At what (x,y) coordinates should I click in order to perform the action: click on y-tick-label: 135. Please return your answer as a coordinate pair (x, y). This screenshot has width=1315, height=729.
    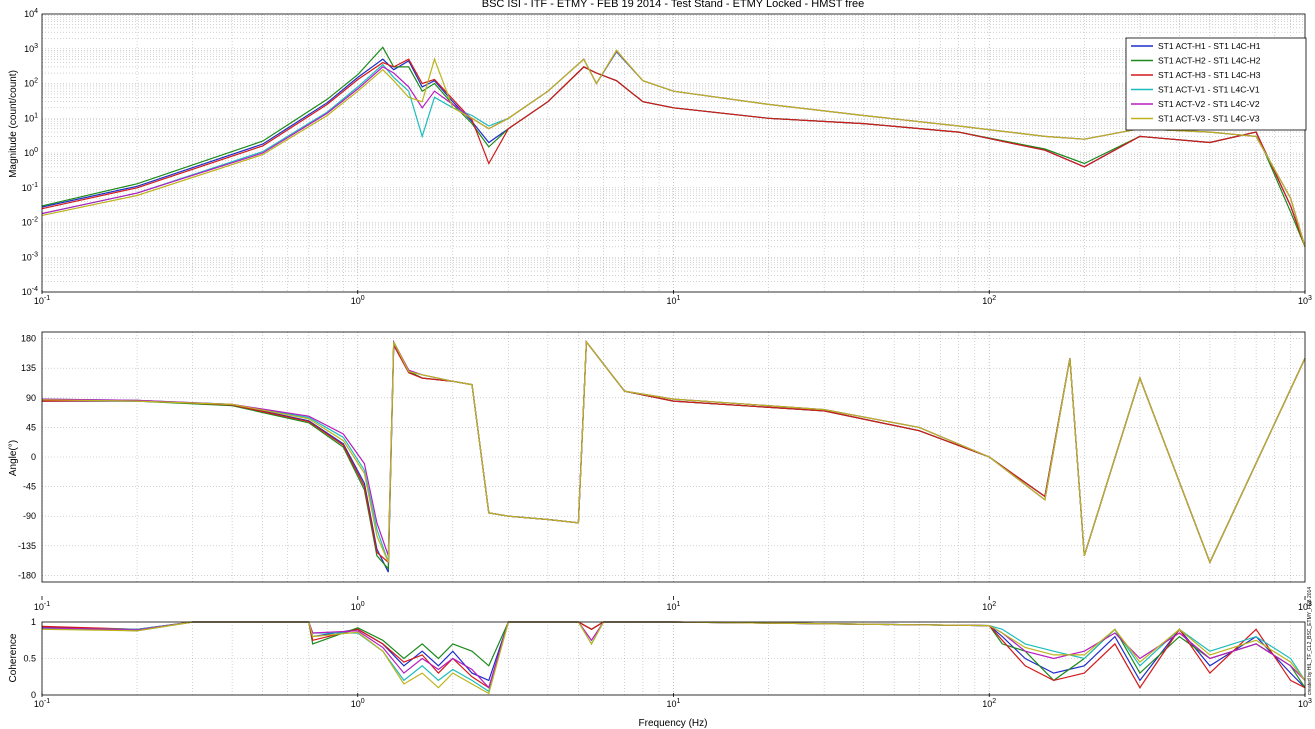
    Looking at the image, I should click on (28, 368).